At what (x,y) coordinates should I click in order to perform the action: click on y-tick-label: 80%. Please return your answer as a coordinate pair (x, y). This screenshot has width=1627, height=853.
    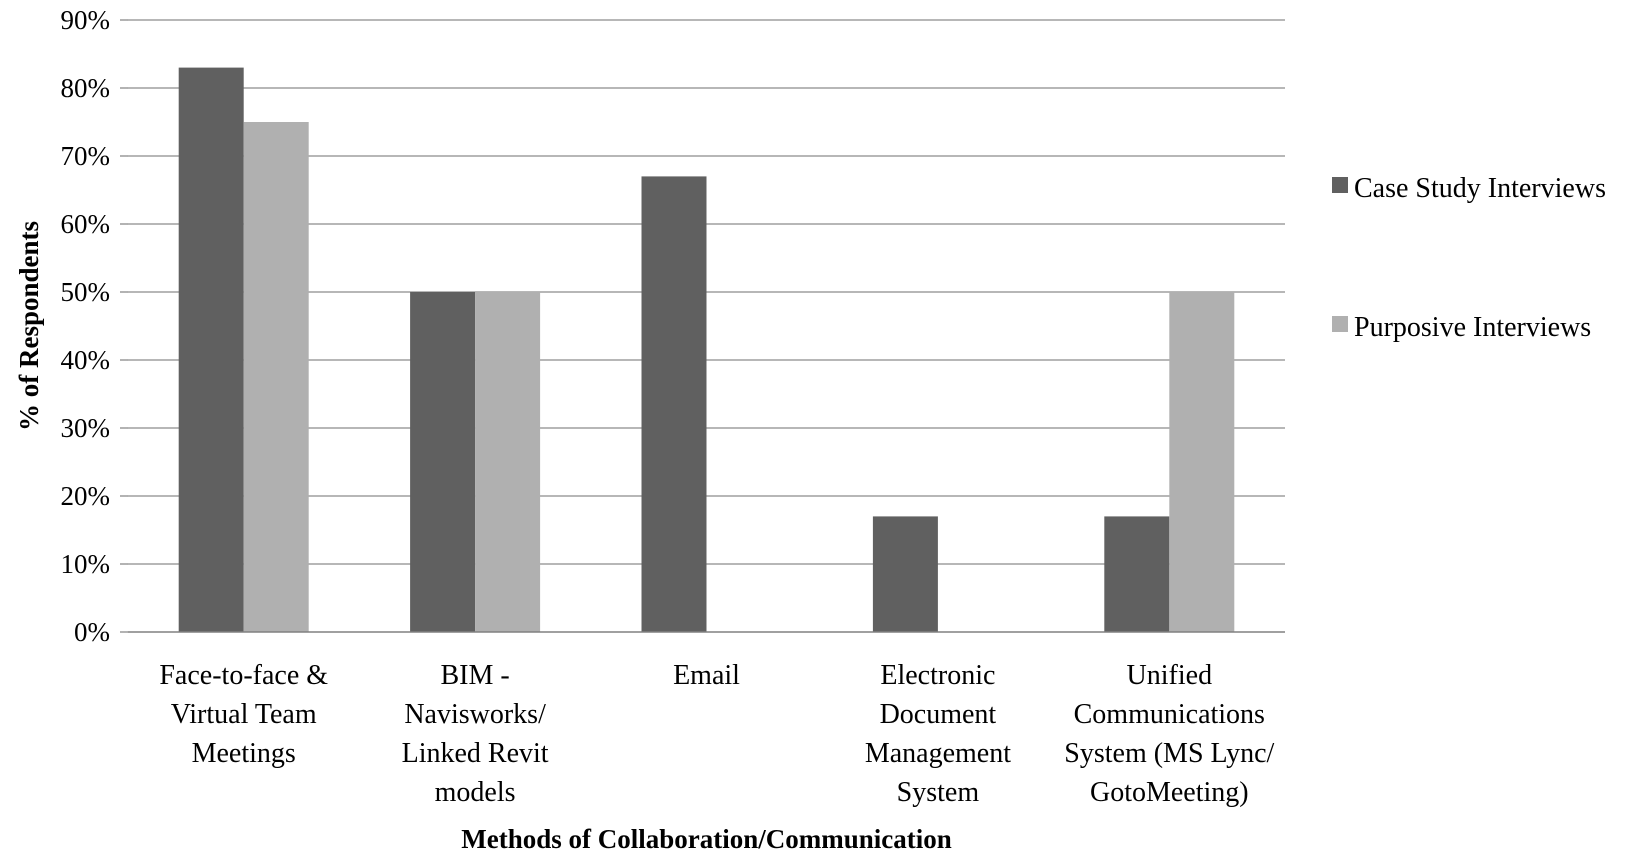
    Looking at the image, I should click on (86, 88).